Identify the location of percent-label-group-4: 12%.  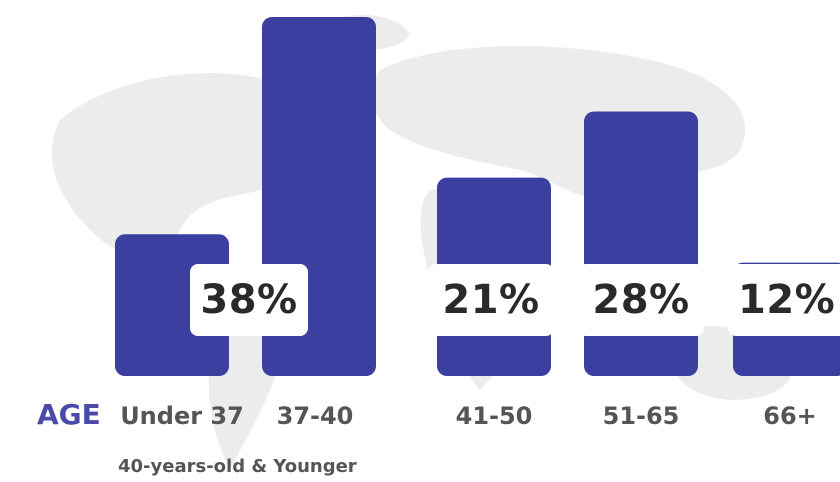
(784, 300).